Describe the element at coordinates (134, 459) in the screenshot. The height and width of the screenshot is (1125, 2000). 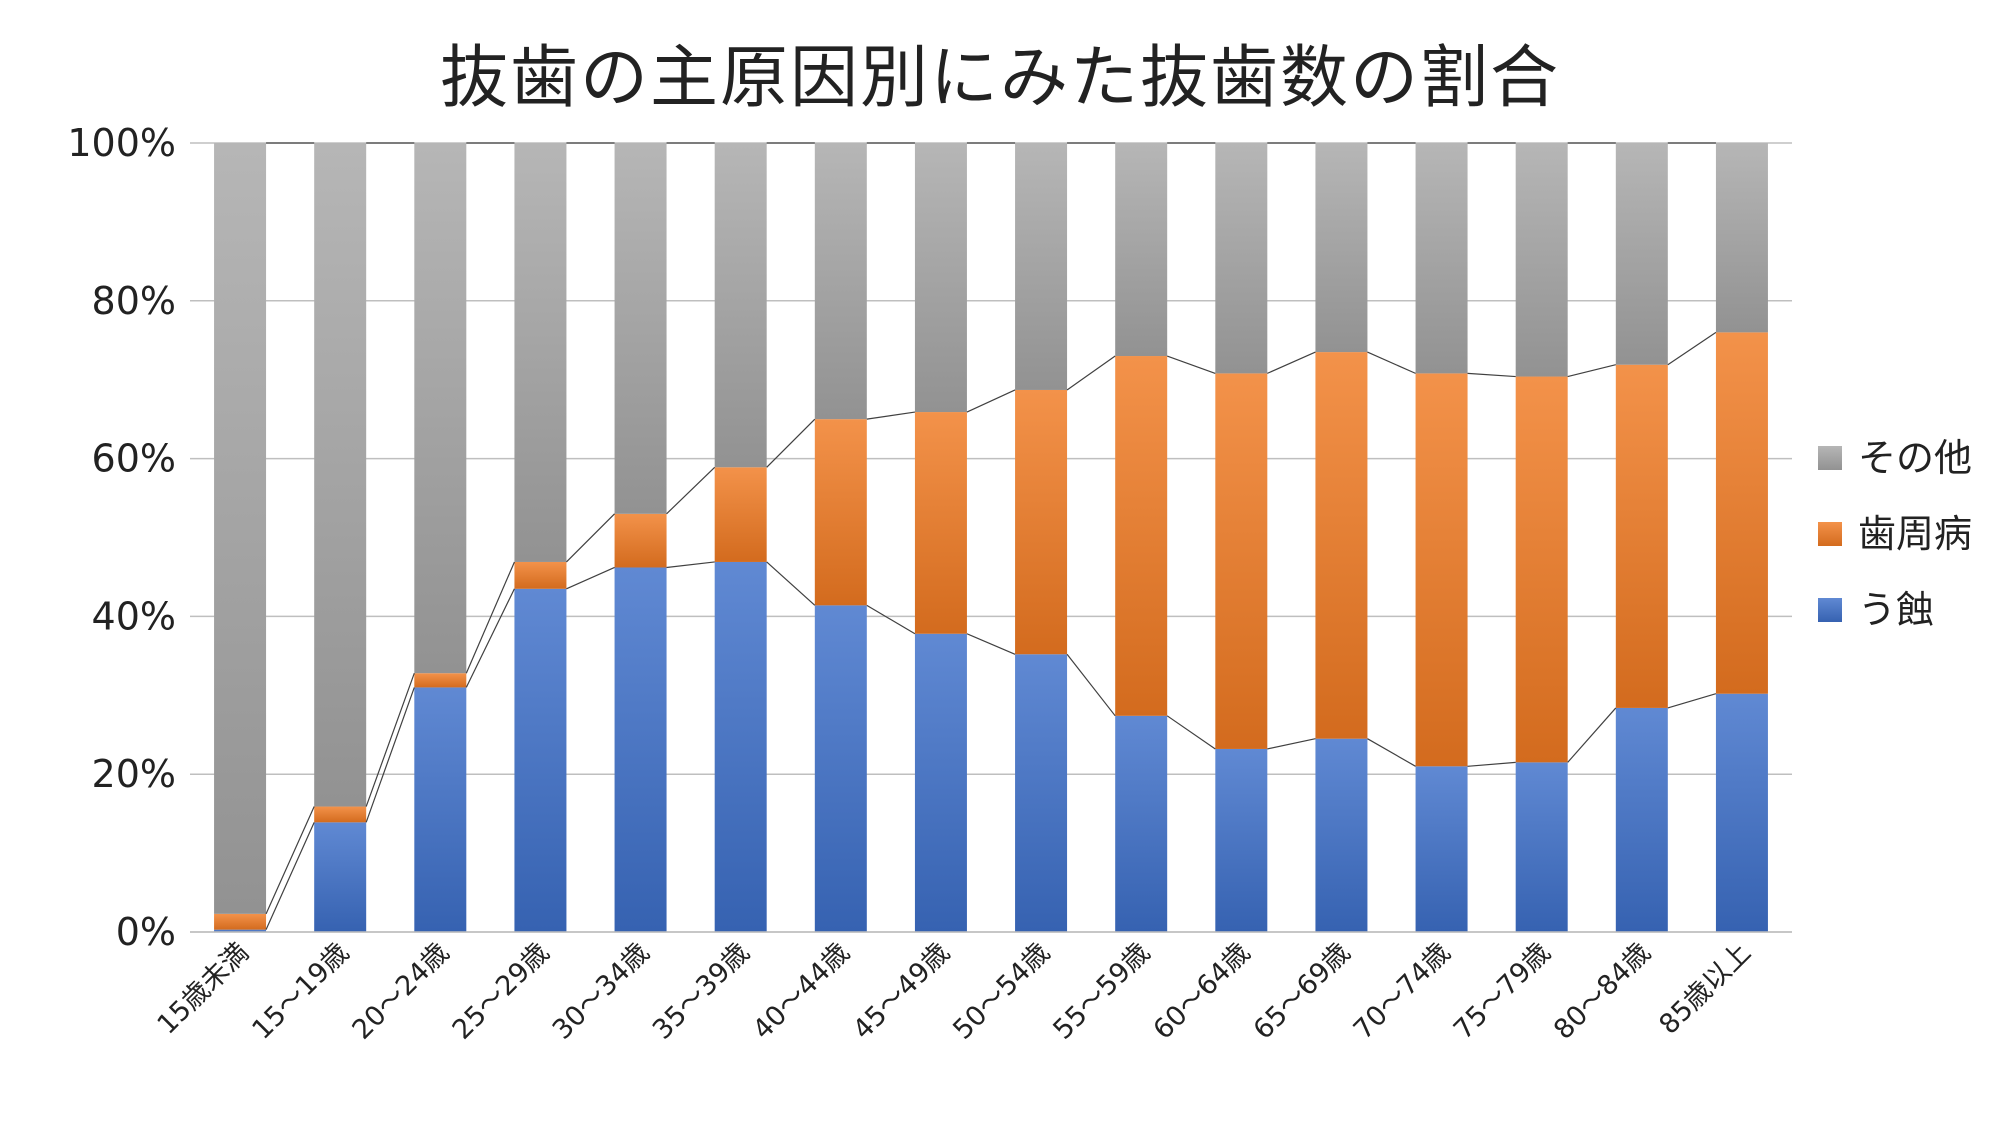
I see `y-tick-label: 60%` at that location.